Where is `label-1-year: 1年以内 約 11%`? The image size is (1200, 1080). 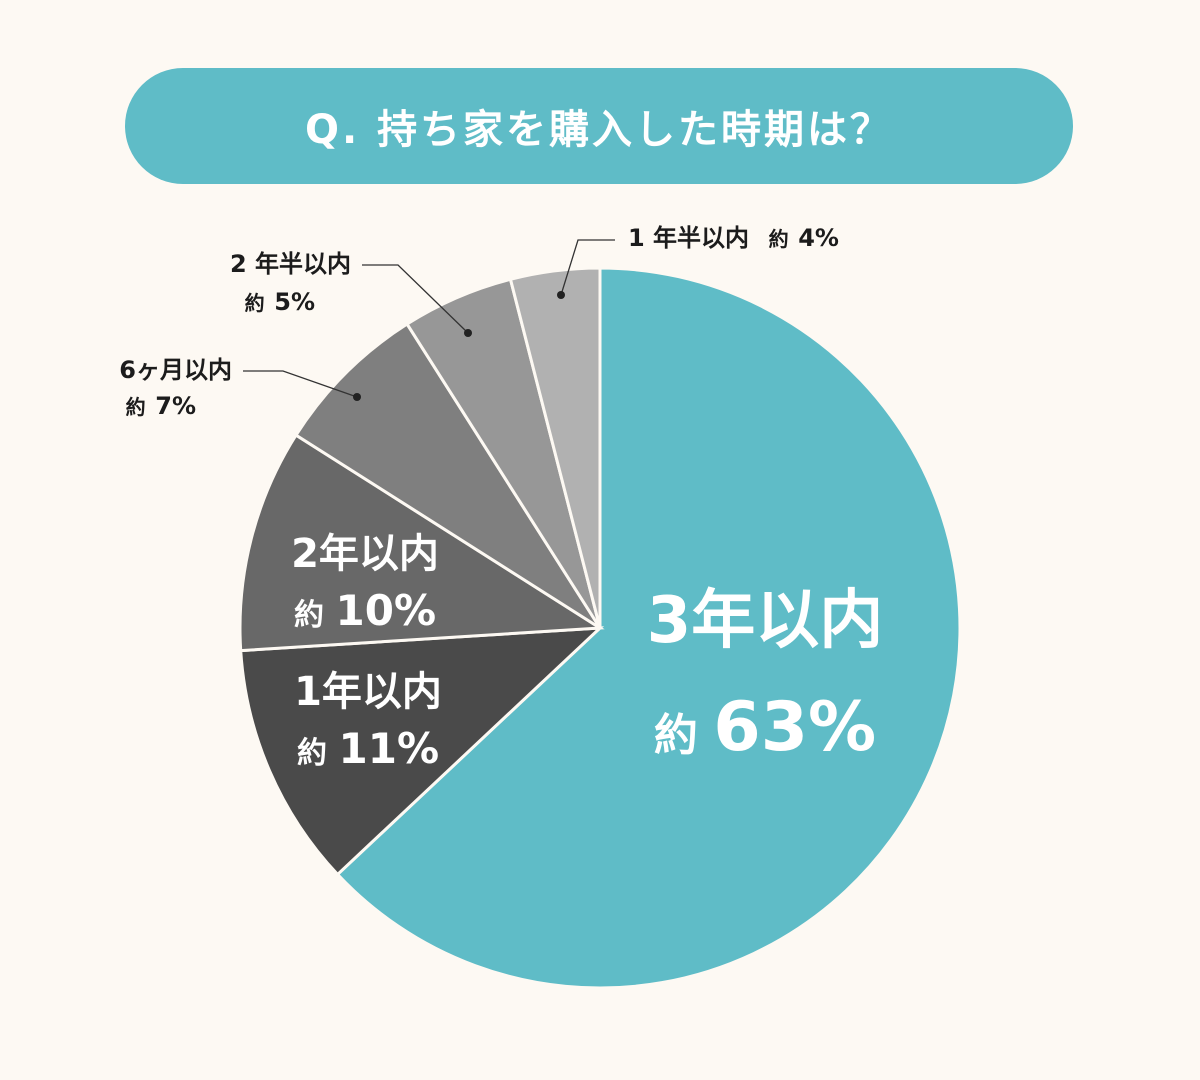
label-1-year: 1年以内 約 11% is located at coordinates (368, 721).